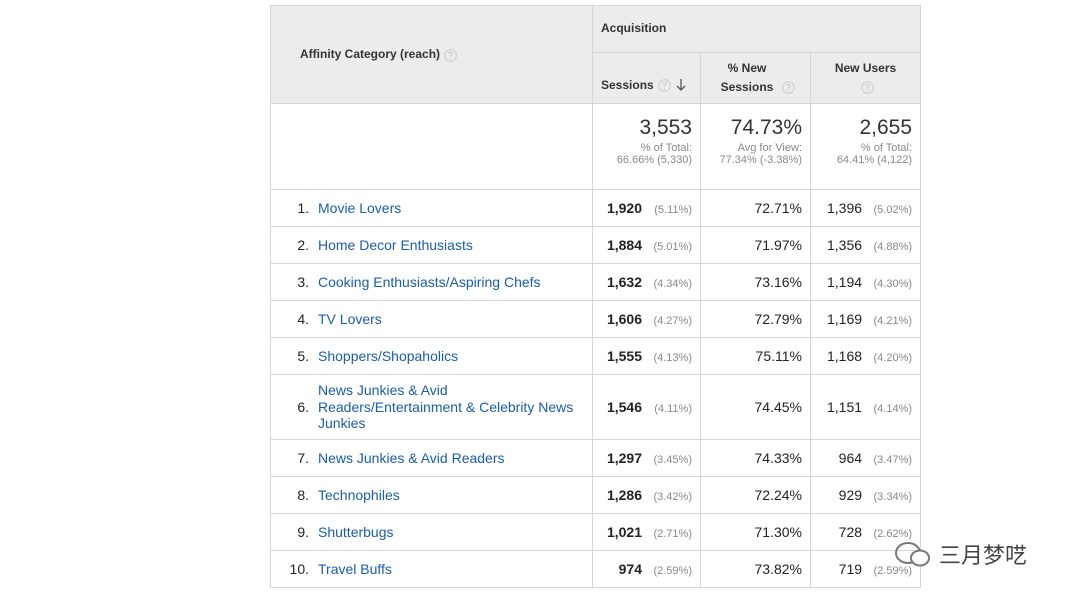 The image size is (1080, 608). Describe the element at coordinates (673, 409) in the screenshot. I see `sessions-share: (4.11%)` at that location.